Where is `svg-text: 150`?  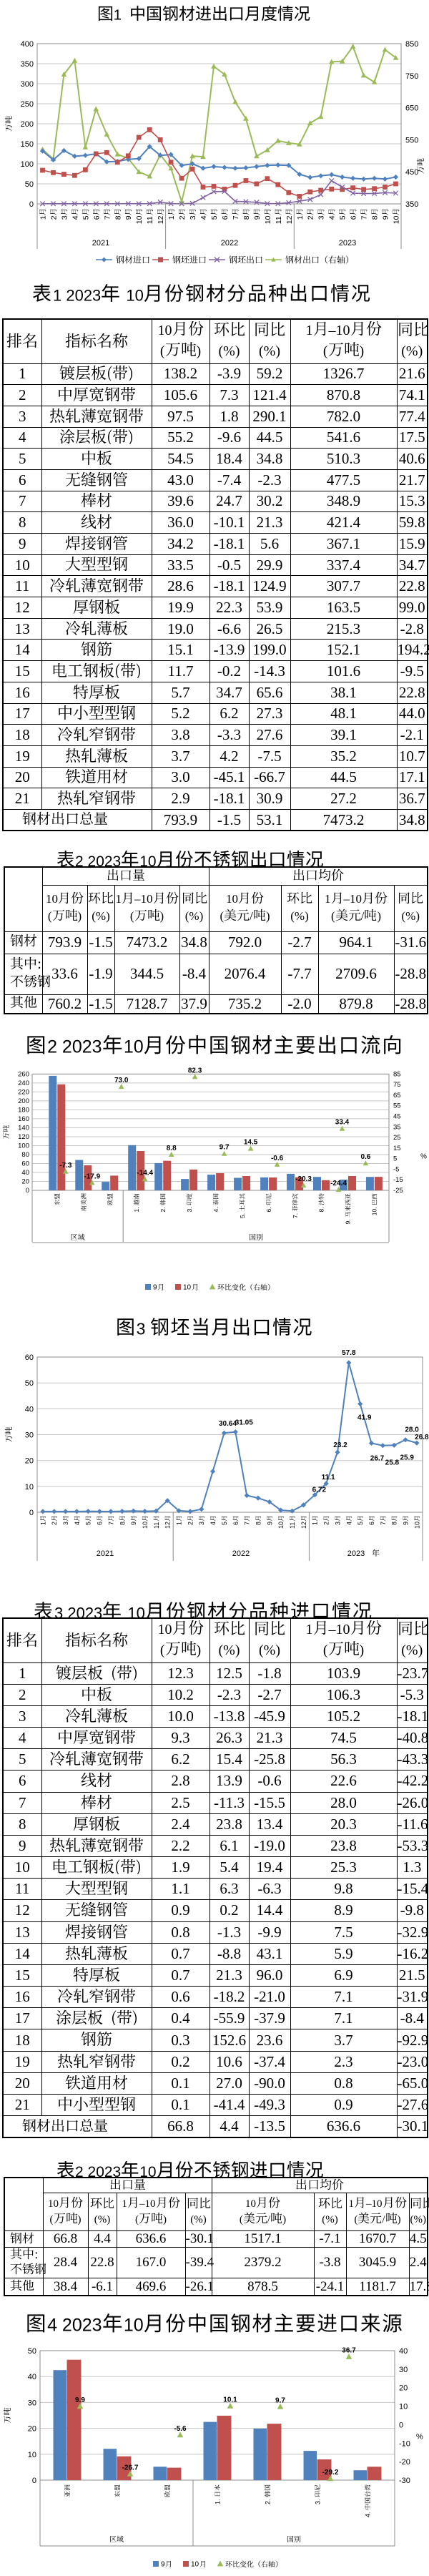 svg-text: 150 is located at coordinates (27, 144).